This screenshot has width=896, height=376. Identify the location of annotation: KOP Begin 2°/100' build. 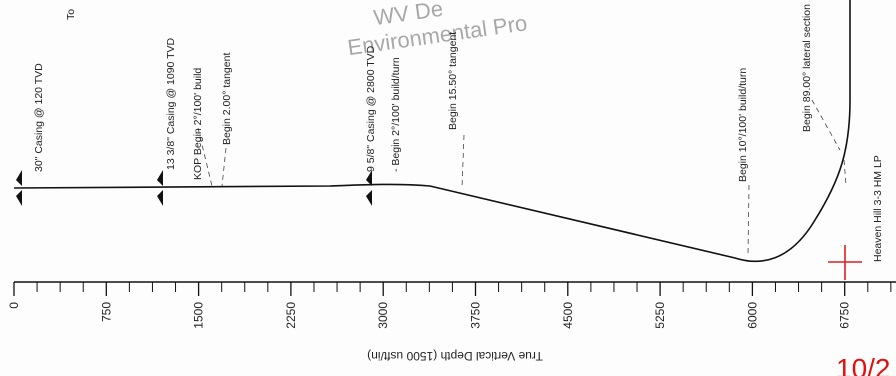
(198, 124).